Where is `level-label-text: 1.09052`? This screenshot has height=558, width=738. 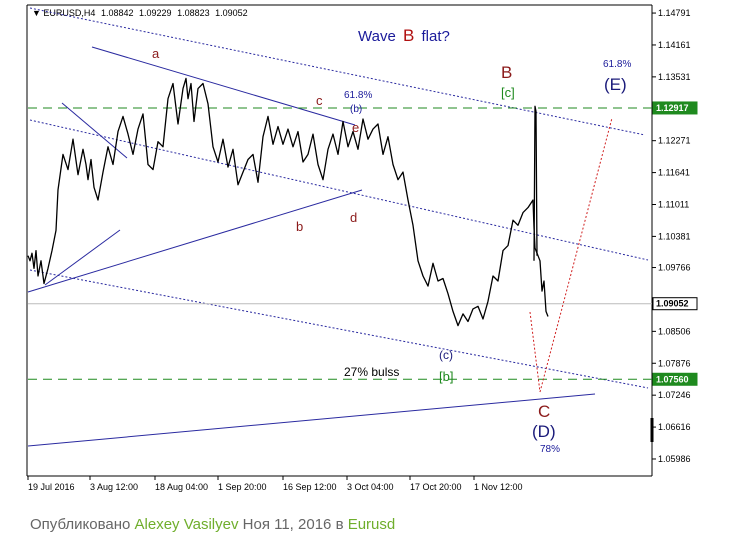 level-label-text: 1.09052 is located at coordinates (672, 304).